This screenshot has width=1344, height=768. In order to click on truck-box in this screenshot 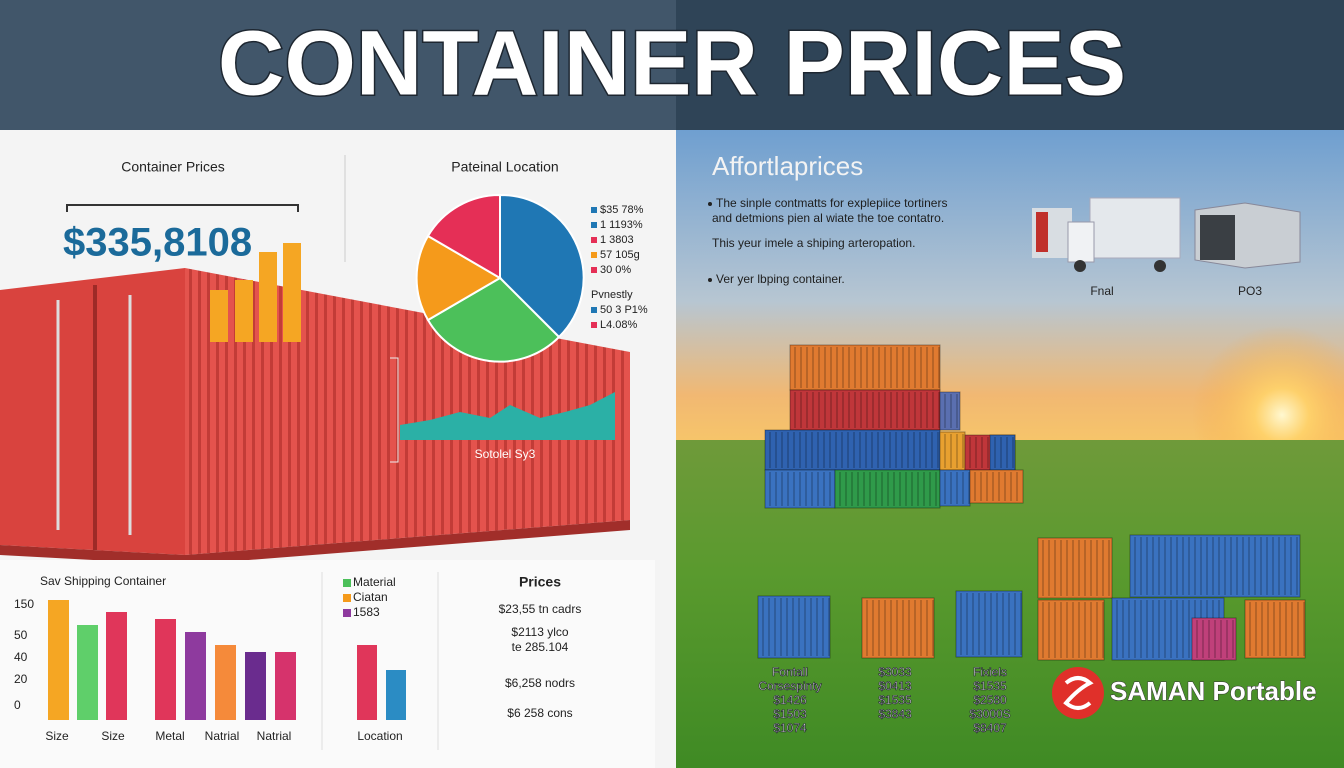, I will do `click(1135, 228)`.